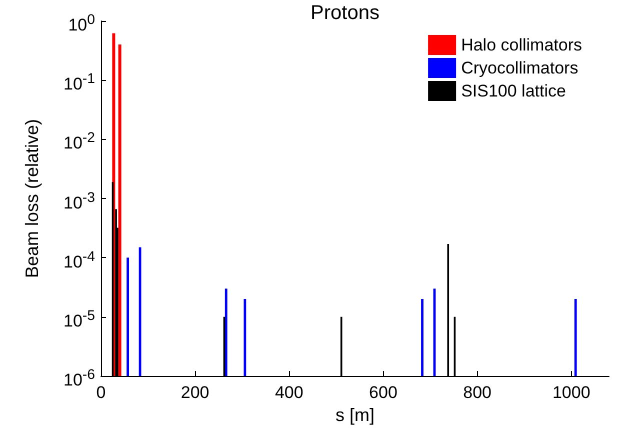  What do you see at coordinates (32, 198) in the screenshot?
I see `y-axis-title: Beam loss (relative)` at bounding box center [32, 198].